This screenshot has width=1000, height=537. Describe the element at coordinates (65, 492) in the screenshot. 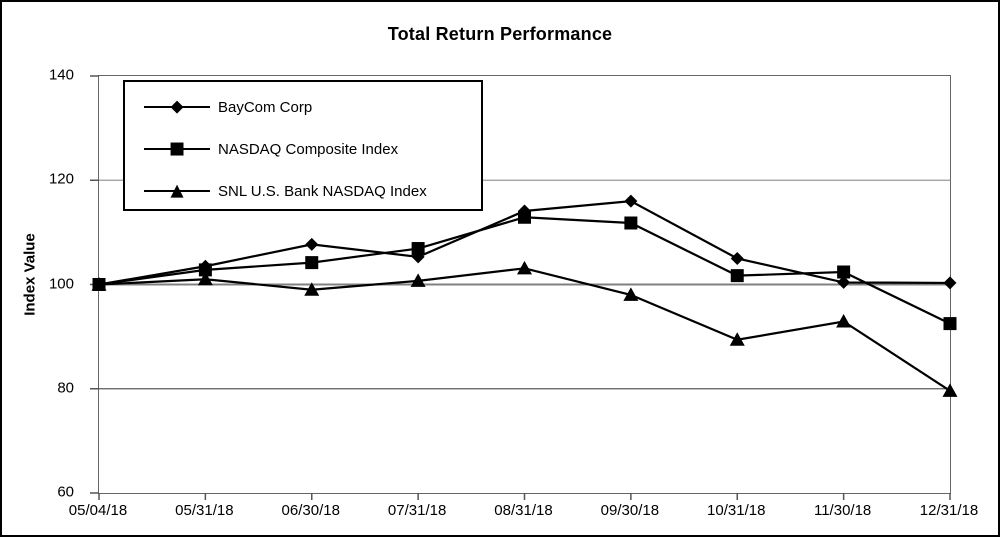

I see `y-tick-label-60: 60` at that location.